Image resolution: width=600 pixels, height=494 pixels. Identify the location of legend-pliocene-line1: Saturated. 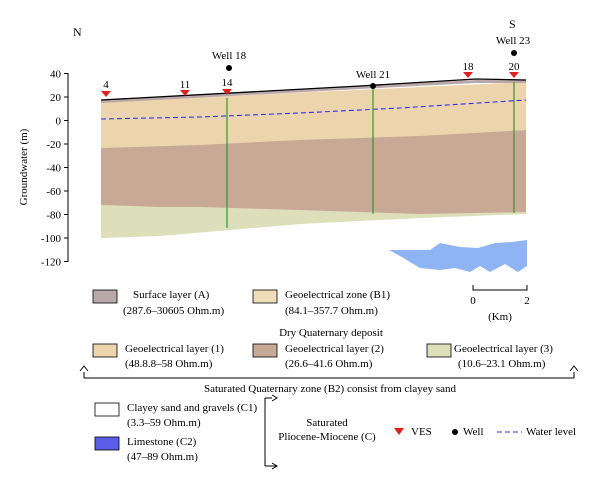
(327, 423).